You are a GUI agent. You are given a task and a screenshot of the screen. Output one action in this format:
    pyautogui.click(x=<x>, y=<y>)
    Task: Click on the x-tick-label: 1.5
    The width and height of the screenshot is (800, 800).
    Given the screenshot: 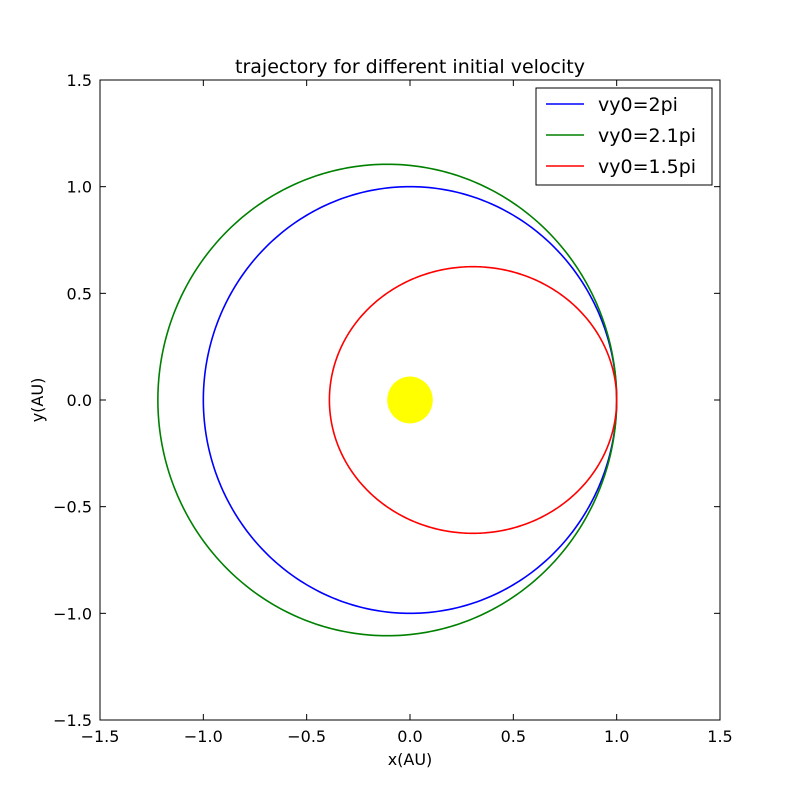 What is the action you would take?
    pyautogui.click(x=719, y=736)
    